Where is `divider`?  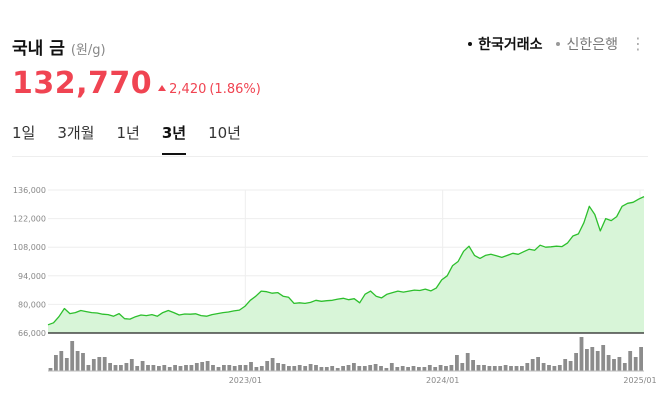
divider is located at coordinates (330, 156).